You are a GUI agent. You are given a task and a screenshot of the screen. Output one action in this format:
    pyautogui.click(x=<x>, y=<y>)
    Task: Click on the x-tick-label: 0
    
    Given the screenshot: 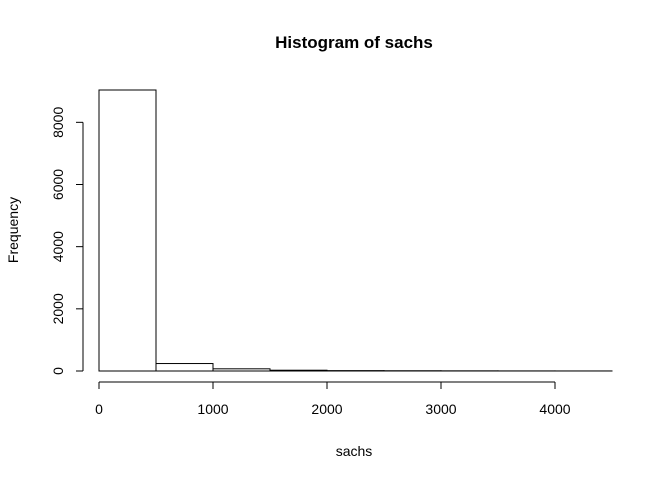 What is the action you would take?
    pyautogui.click(x=99, y=409)
    